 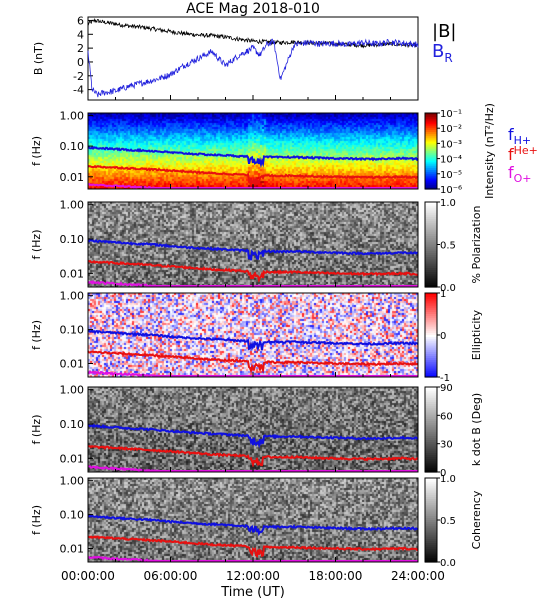 I want to click on legend-f-heplus-main: f, so click(x=511, y=154).